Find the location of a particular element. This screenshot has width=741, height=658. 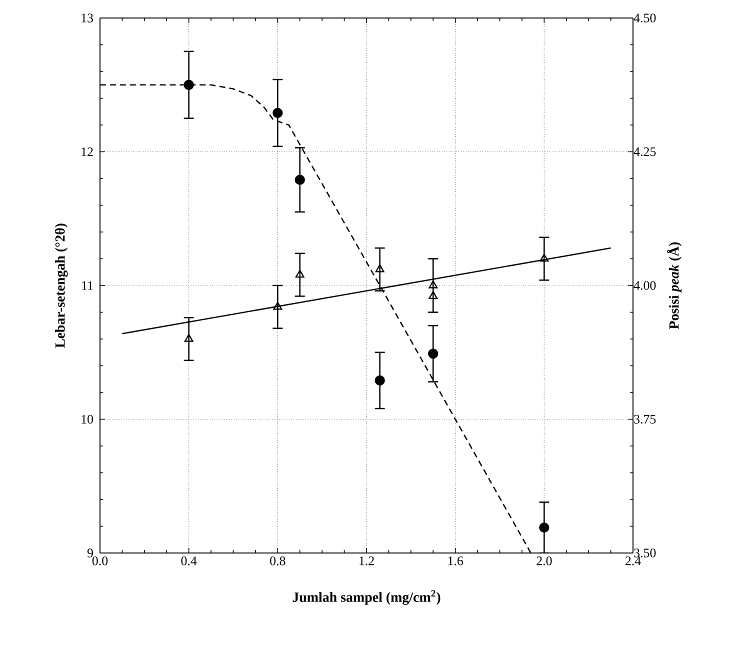

y-tick-label: 13 is located at coordinates (87, 18).